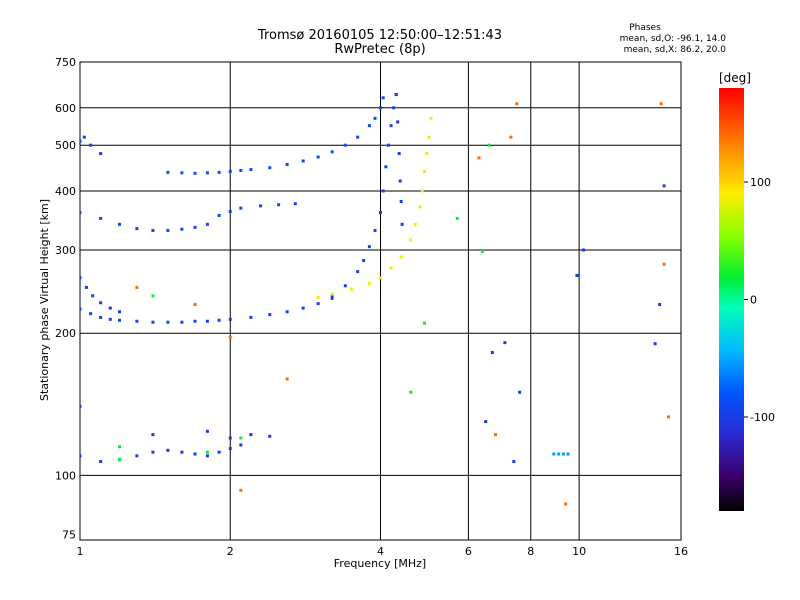 The image size is (800, 600). I want to click on colorbar-unit-label: [deg], so click(735, 78).